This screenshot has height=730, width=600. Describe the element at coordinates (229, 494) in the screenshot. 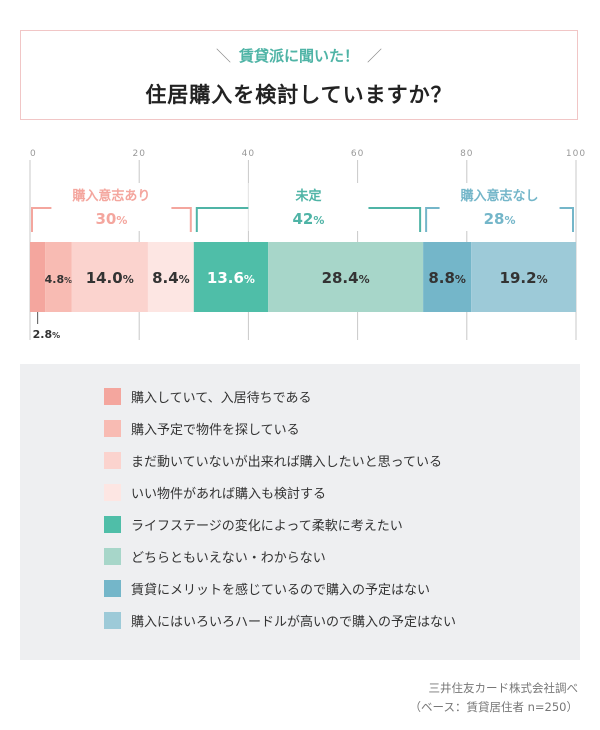

I see `legend-label: いい物件があれば購入も検討する` at that location.